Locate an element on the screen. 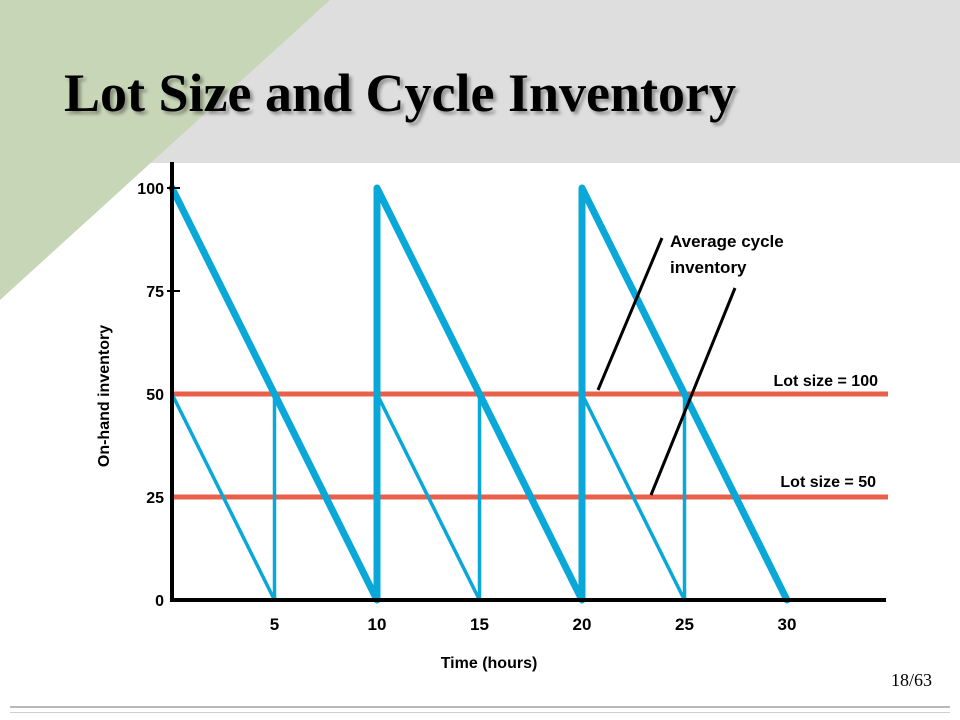 This screenshot has width=960, height=720. annotation-leaders is located at coordinates (666, 366).